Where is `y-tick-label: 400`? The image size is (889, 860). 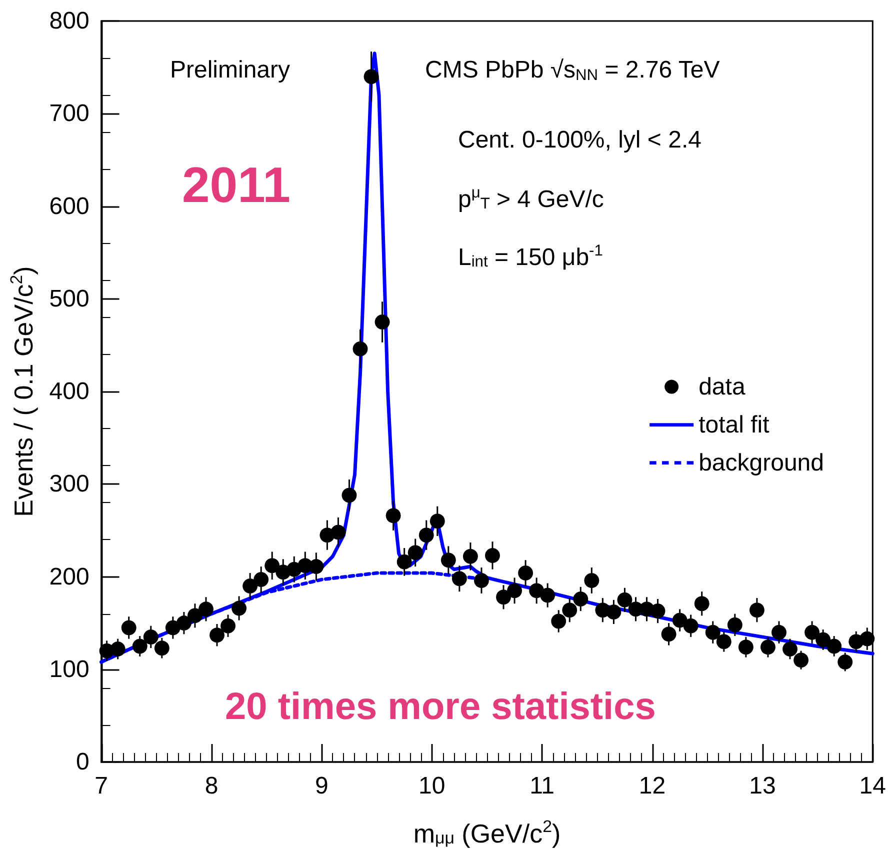 y-tick-label: 400 is located at coordinates (69, 391).